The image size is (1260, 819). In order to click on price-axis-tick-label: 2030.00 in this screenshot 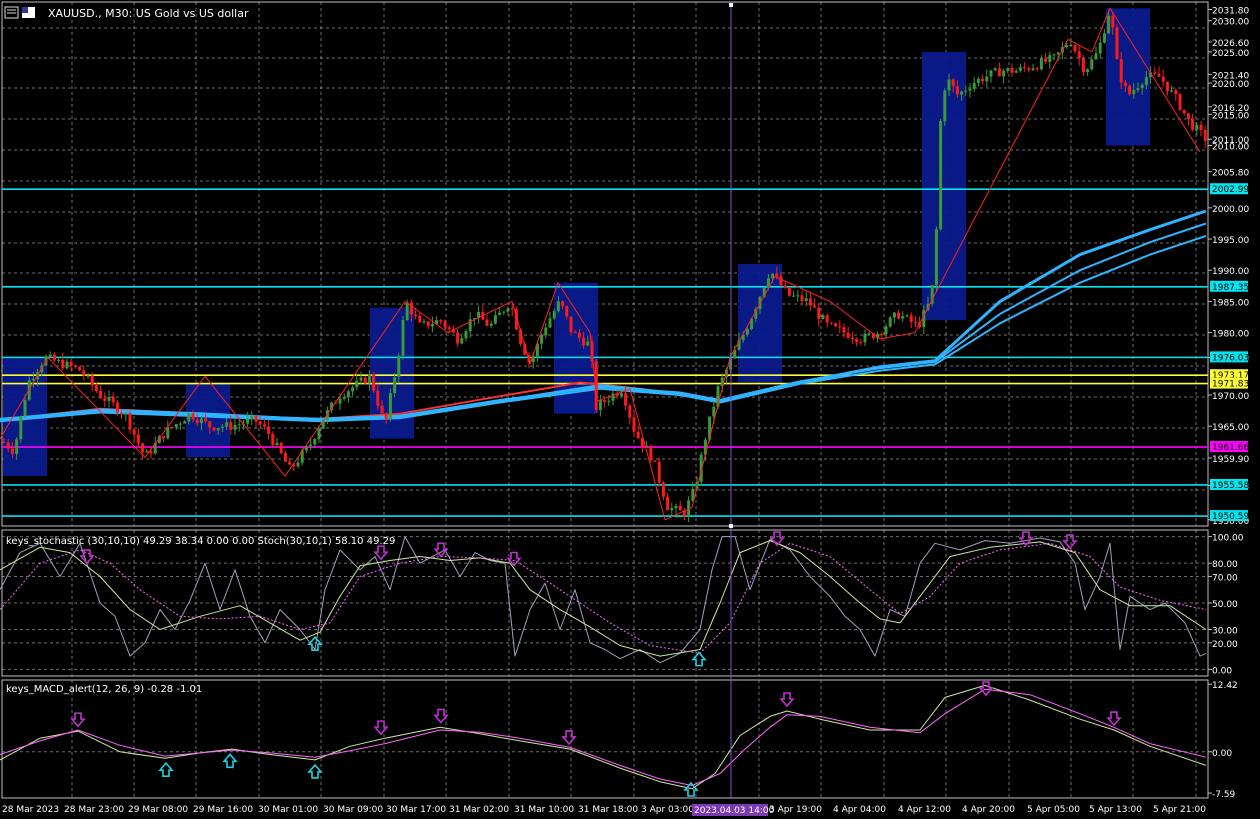, I will do `click(1230, 23)`.